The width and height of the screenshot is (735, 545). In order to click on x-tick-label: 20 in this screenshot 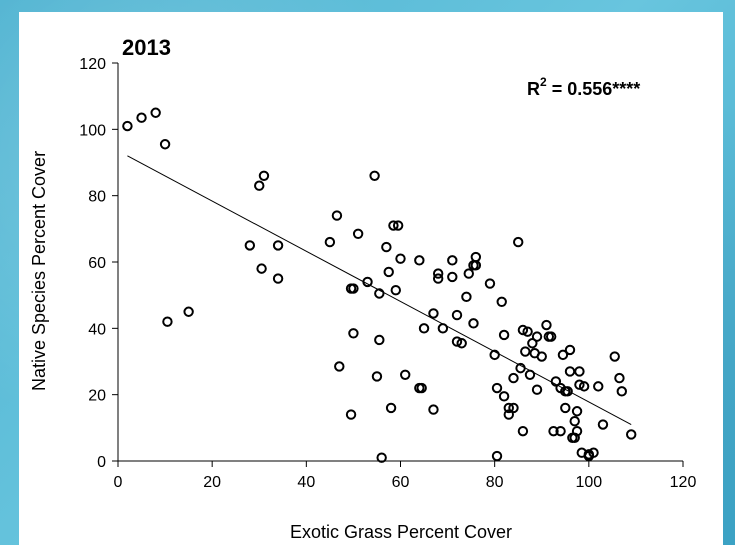, I will do `click(212, 482)`.